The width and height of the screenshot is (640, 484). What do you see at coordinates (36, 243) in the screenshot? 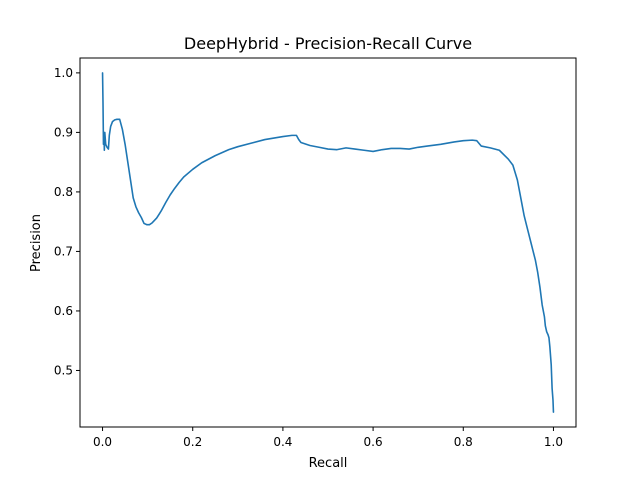
I see `y-axis-label: Precision` at bounding box center [36, 243].